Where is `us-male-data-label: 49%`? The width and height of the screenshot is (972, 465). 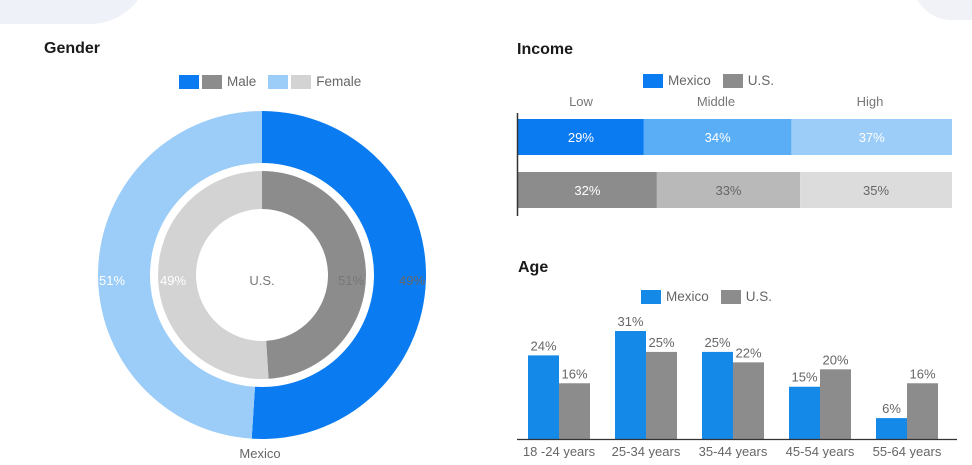
us-male-data-label: 49% is located at coordinates (173, 280).